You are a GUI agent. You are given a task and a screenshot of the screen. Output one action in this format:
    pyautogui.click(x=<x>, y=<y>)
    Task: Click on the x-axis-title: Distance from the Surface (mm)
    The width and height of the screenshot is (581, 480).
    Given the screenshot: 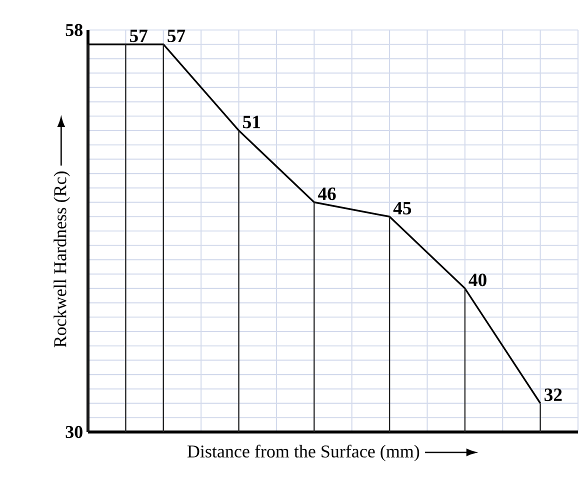 What is the action you would take?
    pyautogui.click(x=303, y=453)
    